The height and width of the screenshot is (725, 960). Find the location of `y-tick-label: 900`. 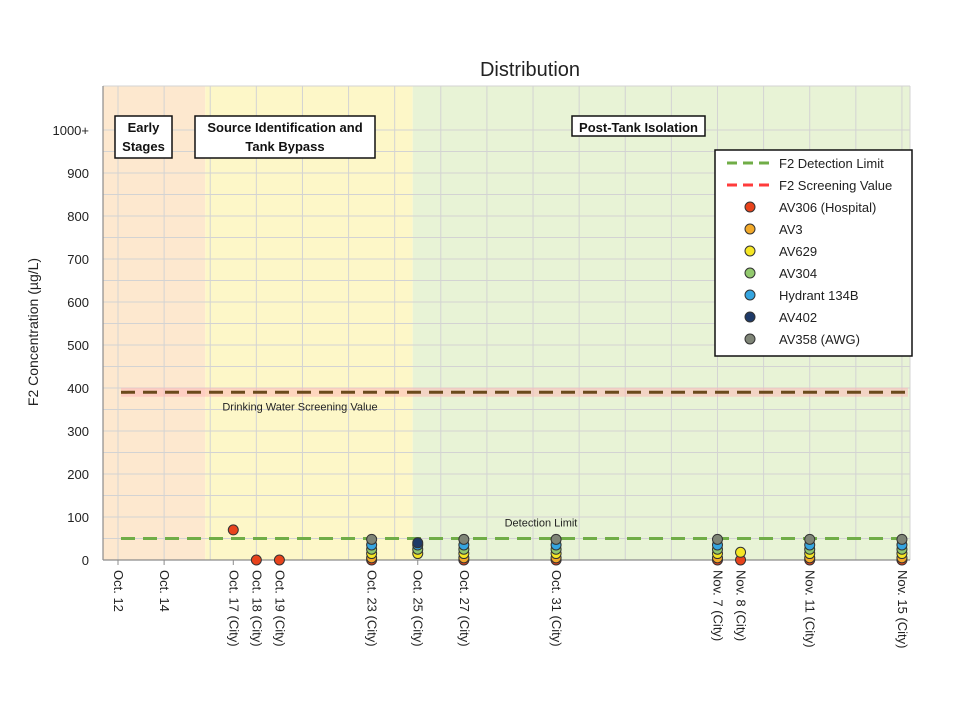

y-tick-label: 900 is located at coordinates (78, 173).